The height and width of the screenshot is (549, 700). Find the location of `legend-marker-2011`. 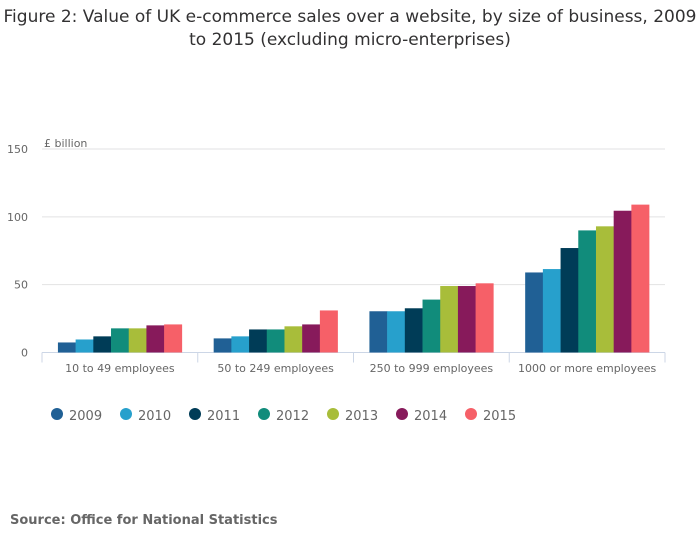

legend-marker-2011 is located at coordinates (195, 414).